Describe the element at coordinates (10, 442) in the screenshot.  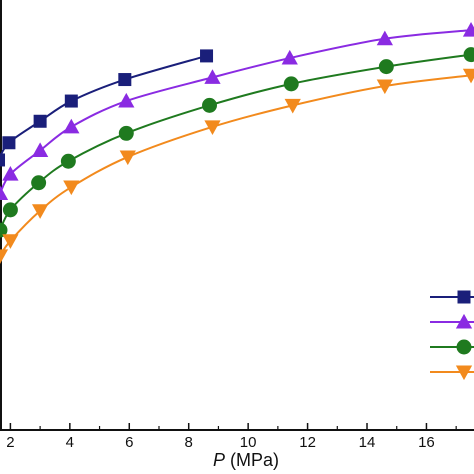
I see `x-tick-label: 2` at that location.